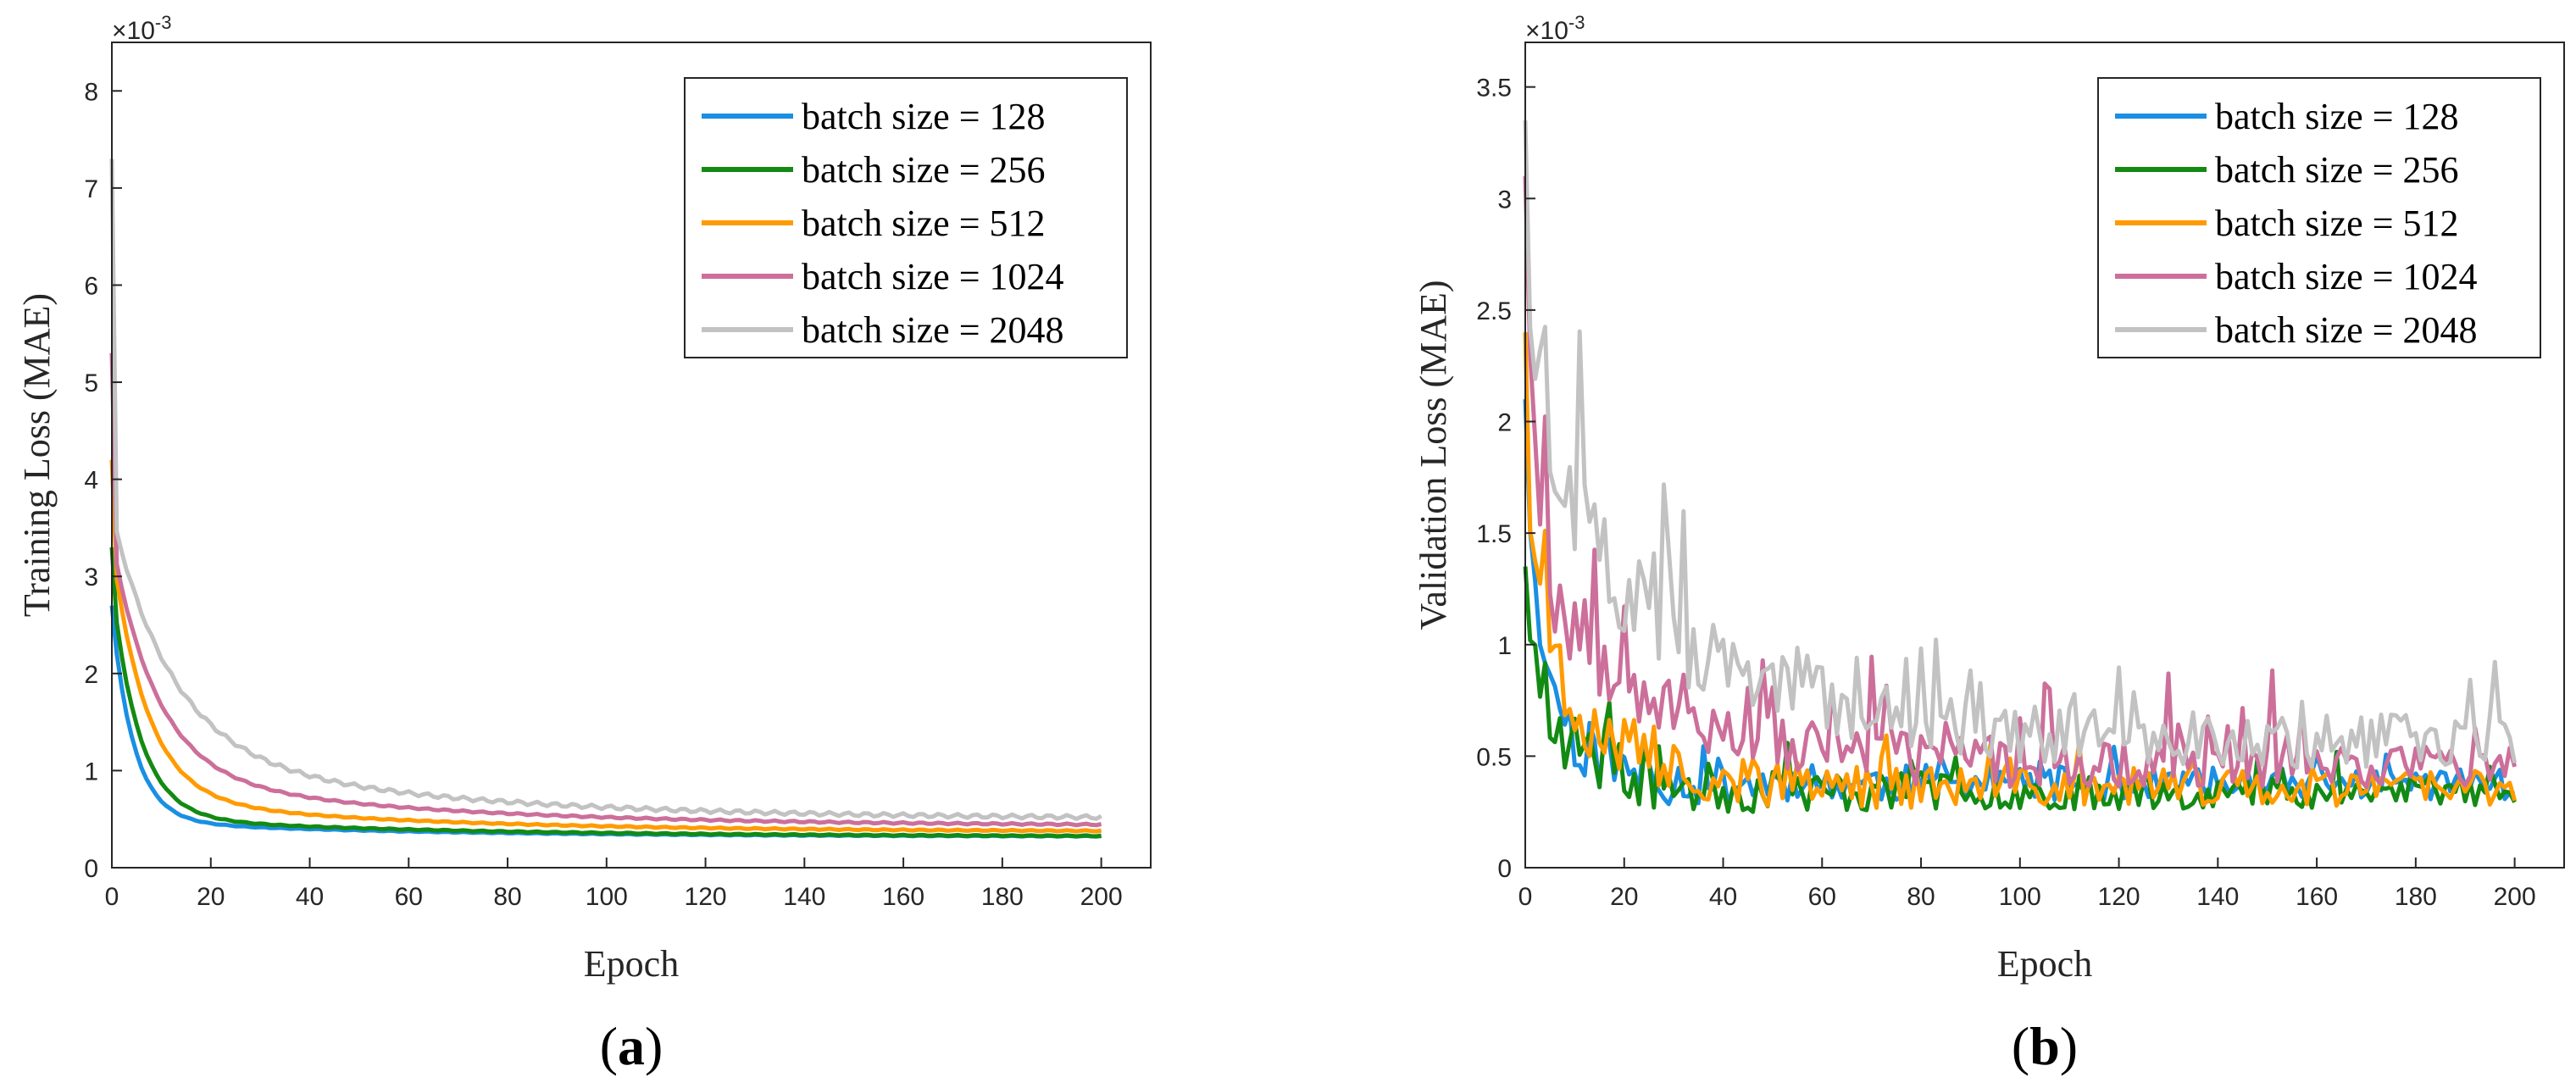 The width and height of the screenshot is (2576, 1088). I want to click on y-tick-label: 2.5, so click(1494, 311).